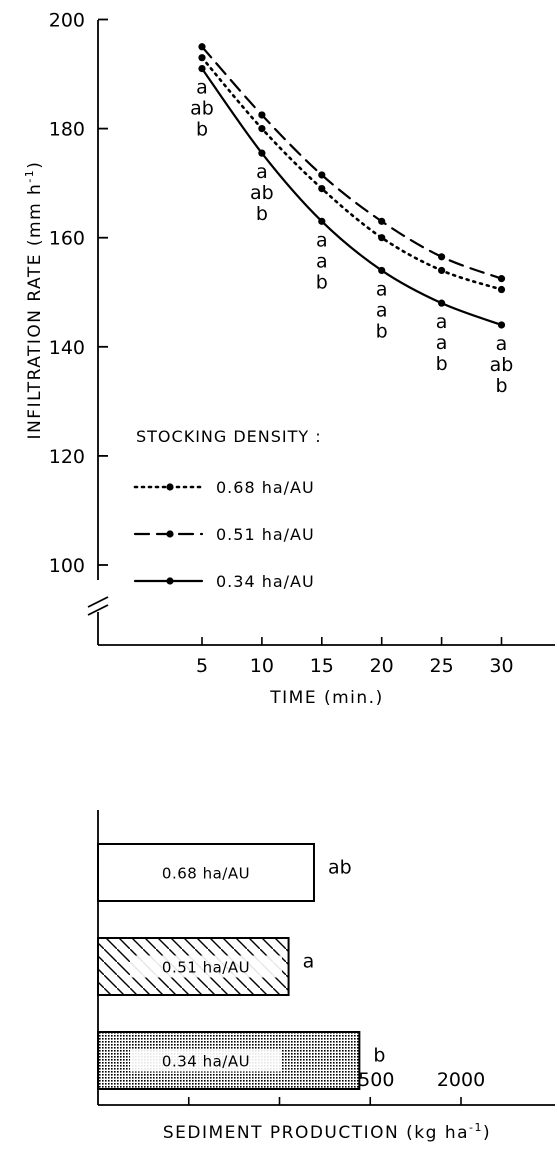 This screenshot has width=557, height=1151. I want to click on series-lines, so click(352, 186).